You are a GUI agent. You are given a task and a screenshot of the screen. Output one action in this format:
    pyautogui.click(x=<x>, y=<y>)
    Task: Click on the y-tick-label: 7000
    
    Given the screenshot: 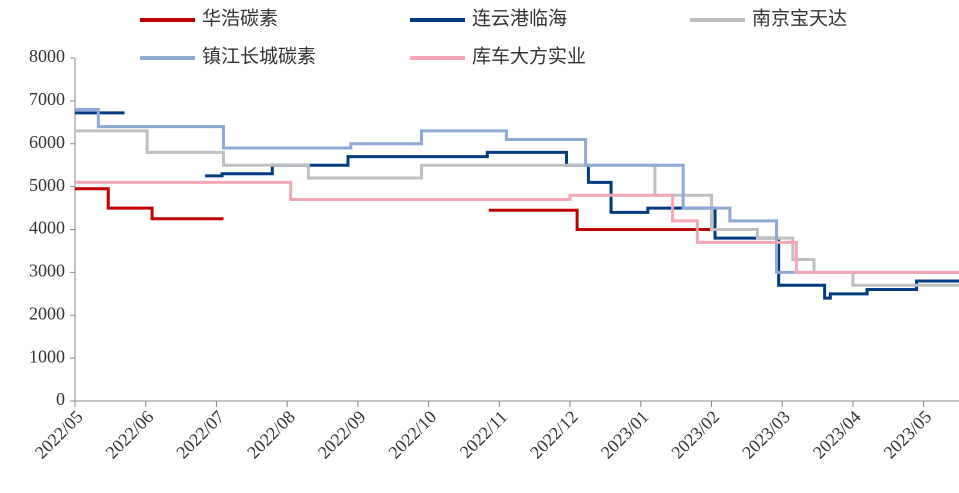 What is the action you would take?
    pyautogui.click(x=47, y=99)
    